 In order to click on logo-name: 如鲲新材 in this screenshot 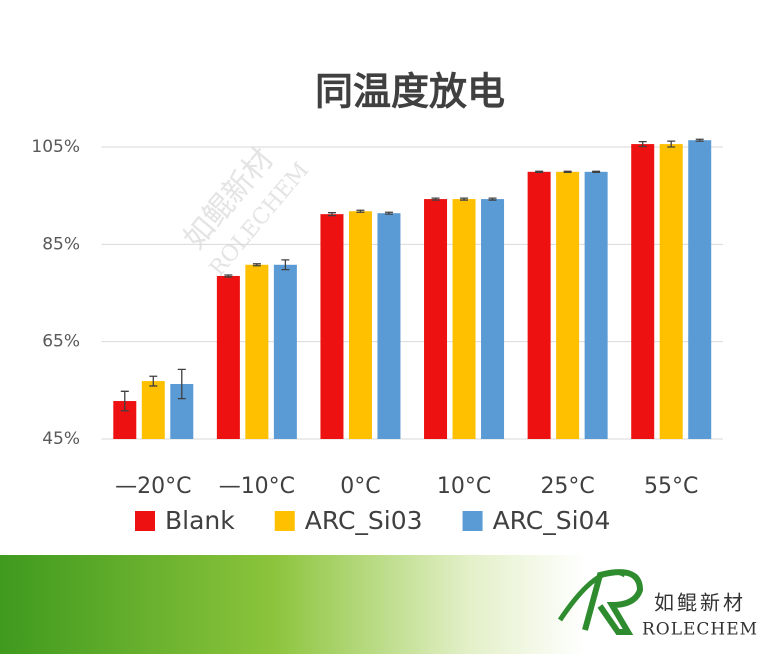, I will do `click(700, 603)`.